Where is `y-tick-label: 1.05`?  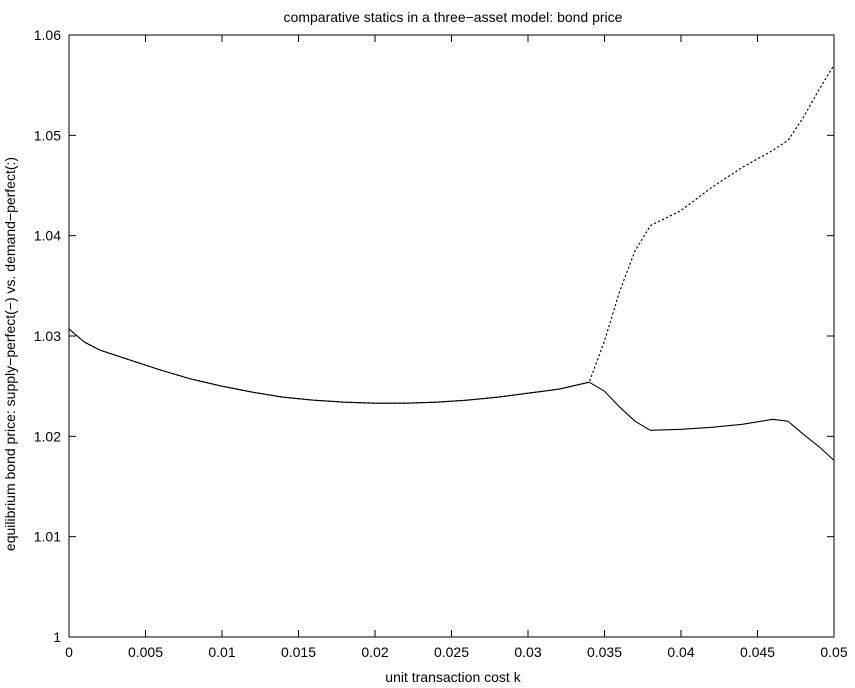 y-tick-label: 1.05 is located at coordinates (47, 135).